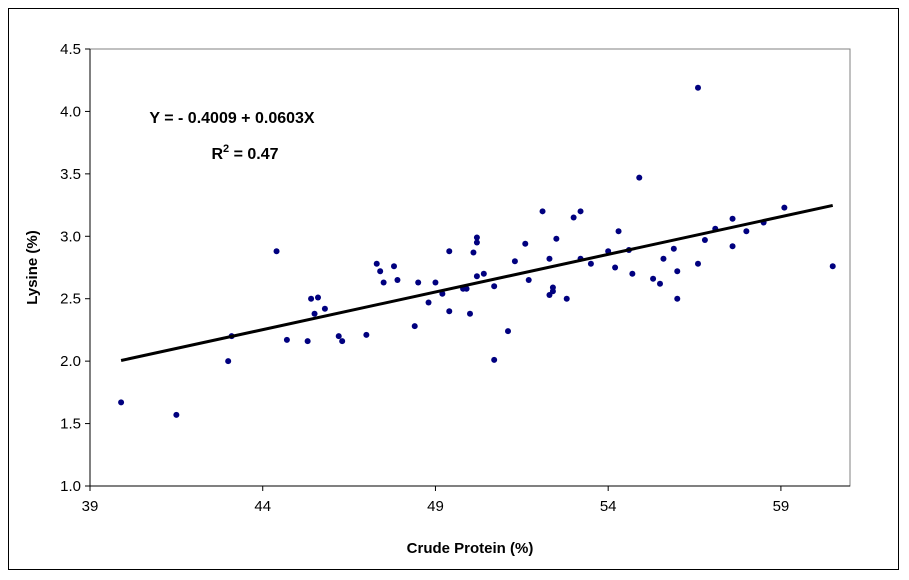 The image size is (909, 580). What do you see at coordinates (217, 154) in the screenshot?
I see `r2-prefix: R` at bounding box center [217, 154].